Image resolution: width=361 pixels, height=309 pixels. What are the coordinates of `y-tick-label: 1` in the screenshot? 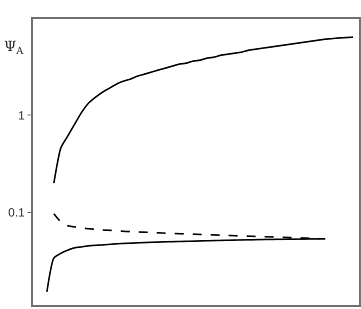 It's located at (22, 115).